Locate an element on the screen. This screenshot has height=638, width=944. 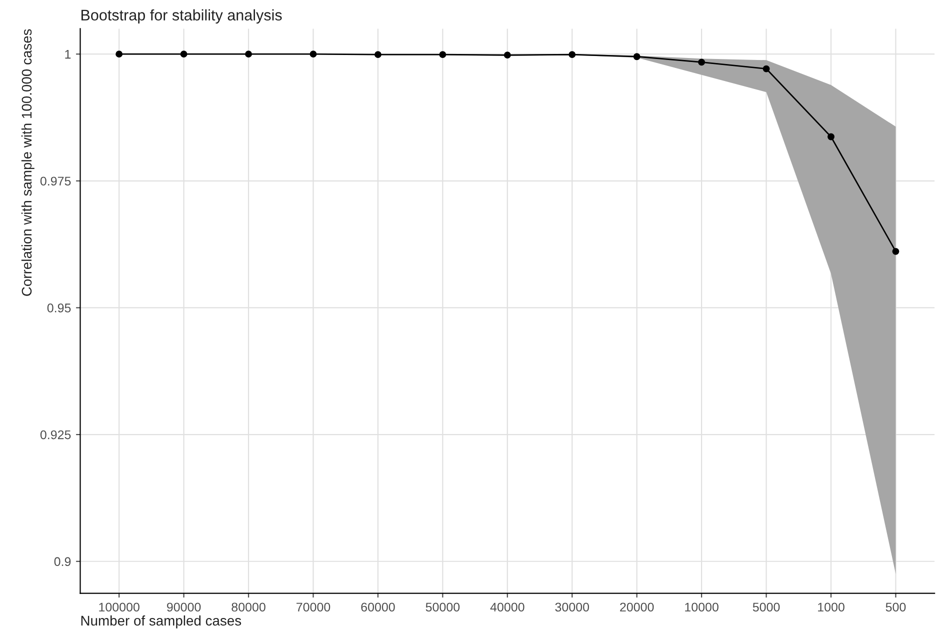
x-tick-label: 60000 is located at coordinates (378, 607).